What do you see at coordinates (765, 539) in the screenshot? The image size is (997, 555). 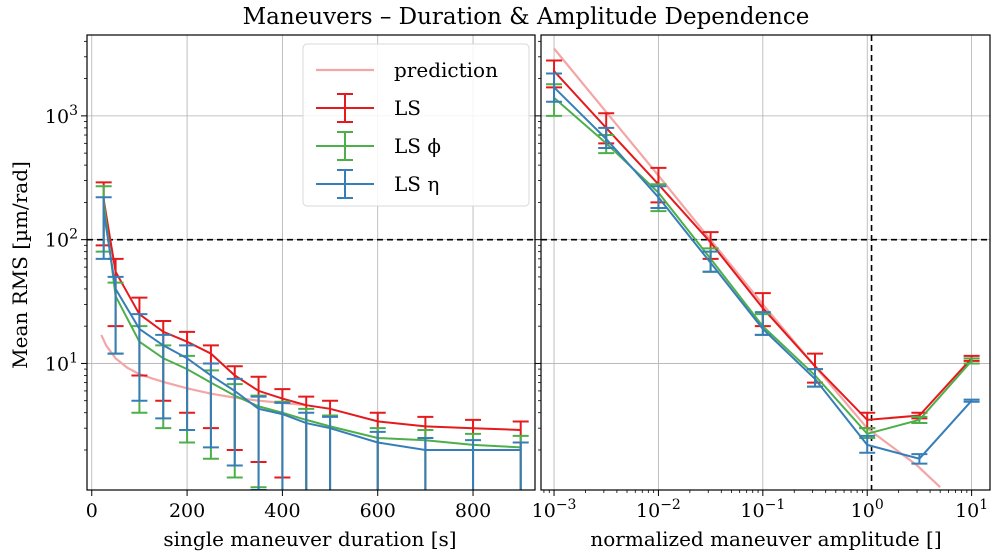 I see `x-axis-label-amplitude: normalized maneuver amplitude []` at bounding box center [765, 539].